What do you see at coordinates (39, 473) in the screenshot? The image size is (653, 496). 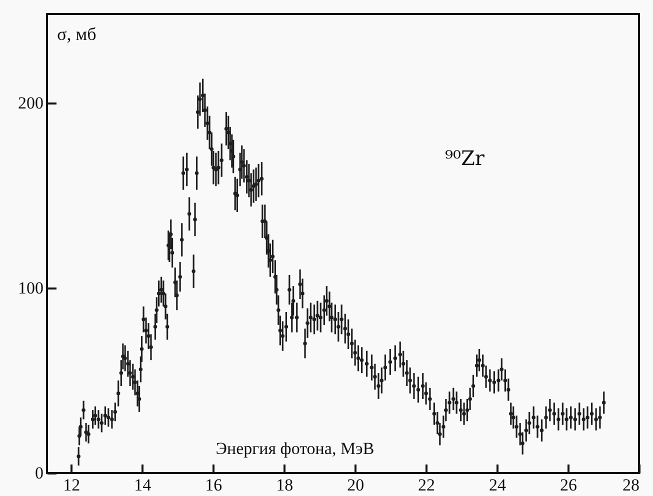 I see `y-tick-label: 0` at bounding box center [39, 473].